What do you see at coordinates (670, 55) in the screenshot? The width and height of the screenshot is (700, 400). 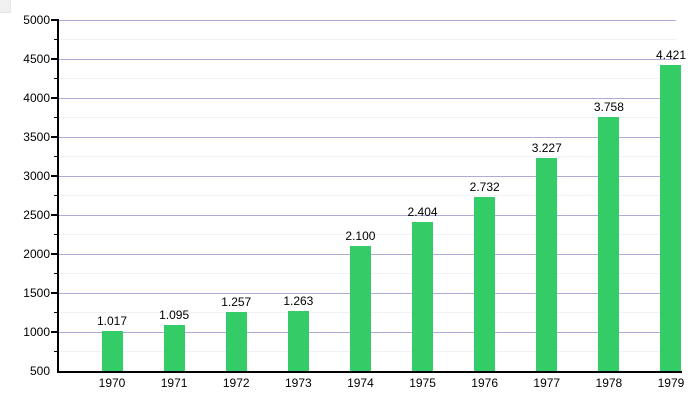 I see `bar-value-label: 4.421` at bounding box center [670, 55].